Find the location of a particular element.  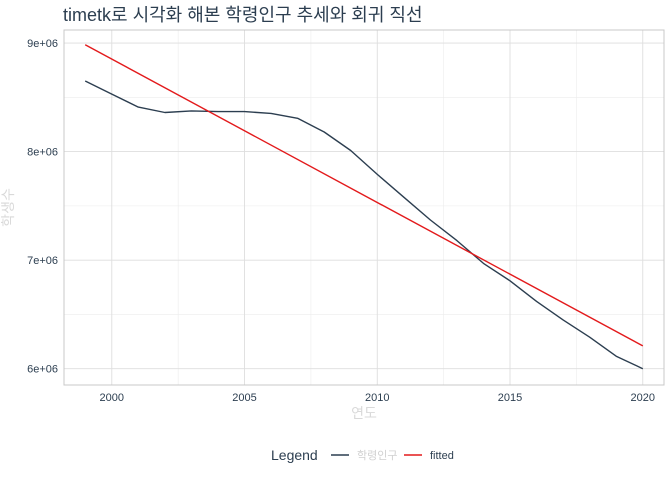

y-tick-label: 7e+06 is located at coordinates (42, 261).